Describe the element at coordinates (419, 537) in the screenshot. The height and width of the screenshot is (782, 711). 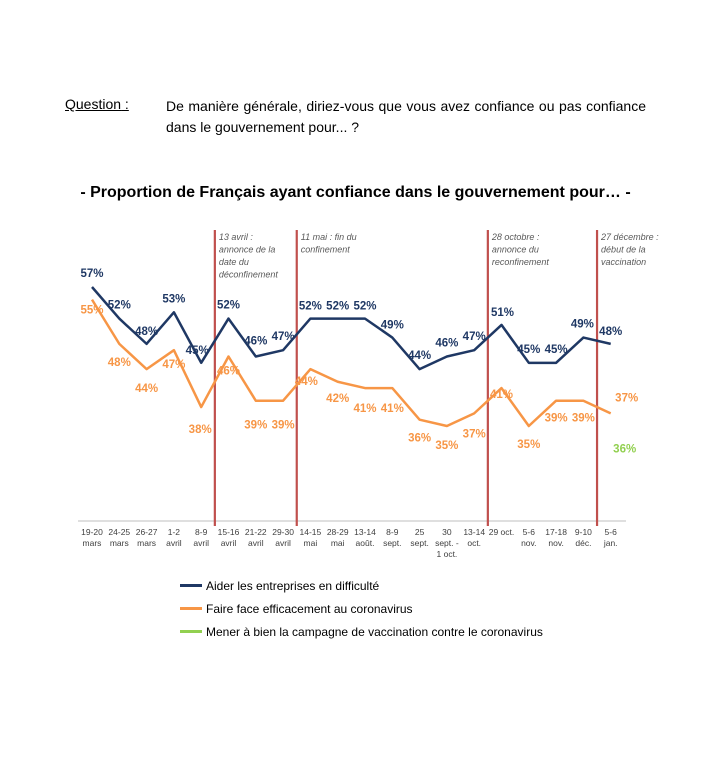
I see `x-tick-label: 25 sept.` at that location.